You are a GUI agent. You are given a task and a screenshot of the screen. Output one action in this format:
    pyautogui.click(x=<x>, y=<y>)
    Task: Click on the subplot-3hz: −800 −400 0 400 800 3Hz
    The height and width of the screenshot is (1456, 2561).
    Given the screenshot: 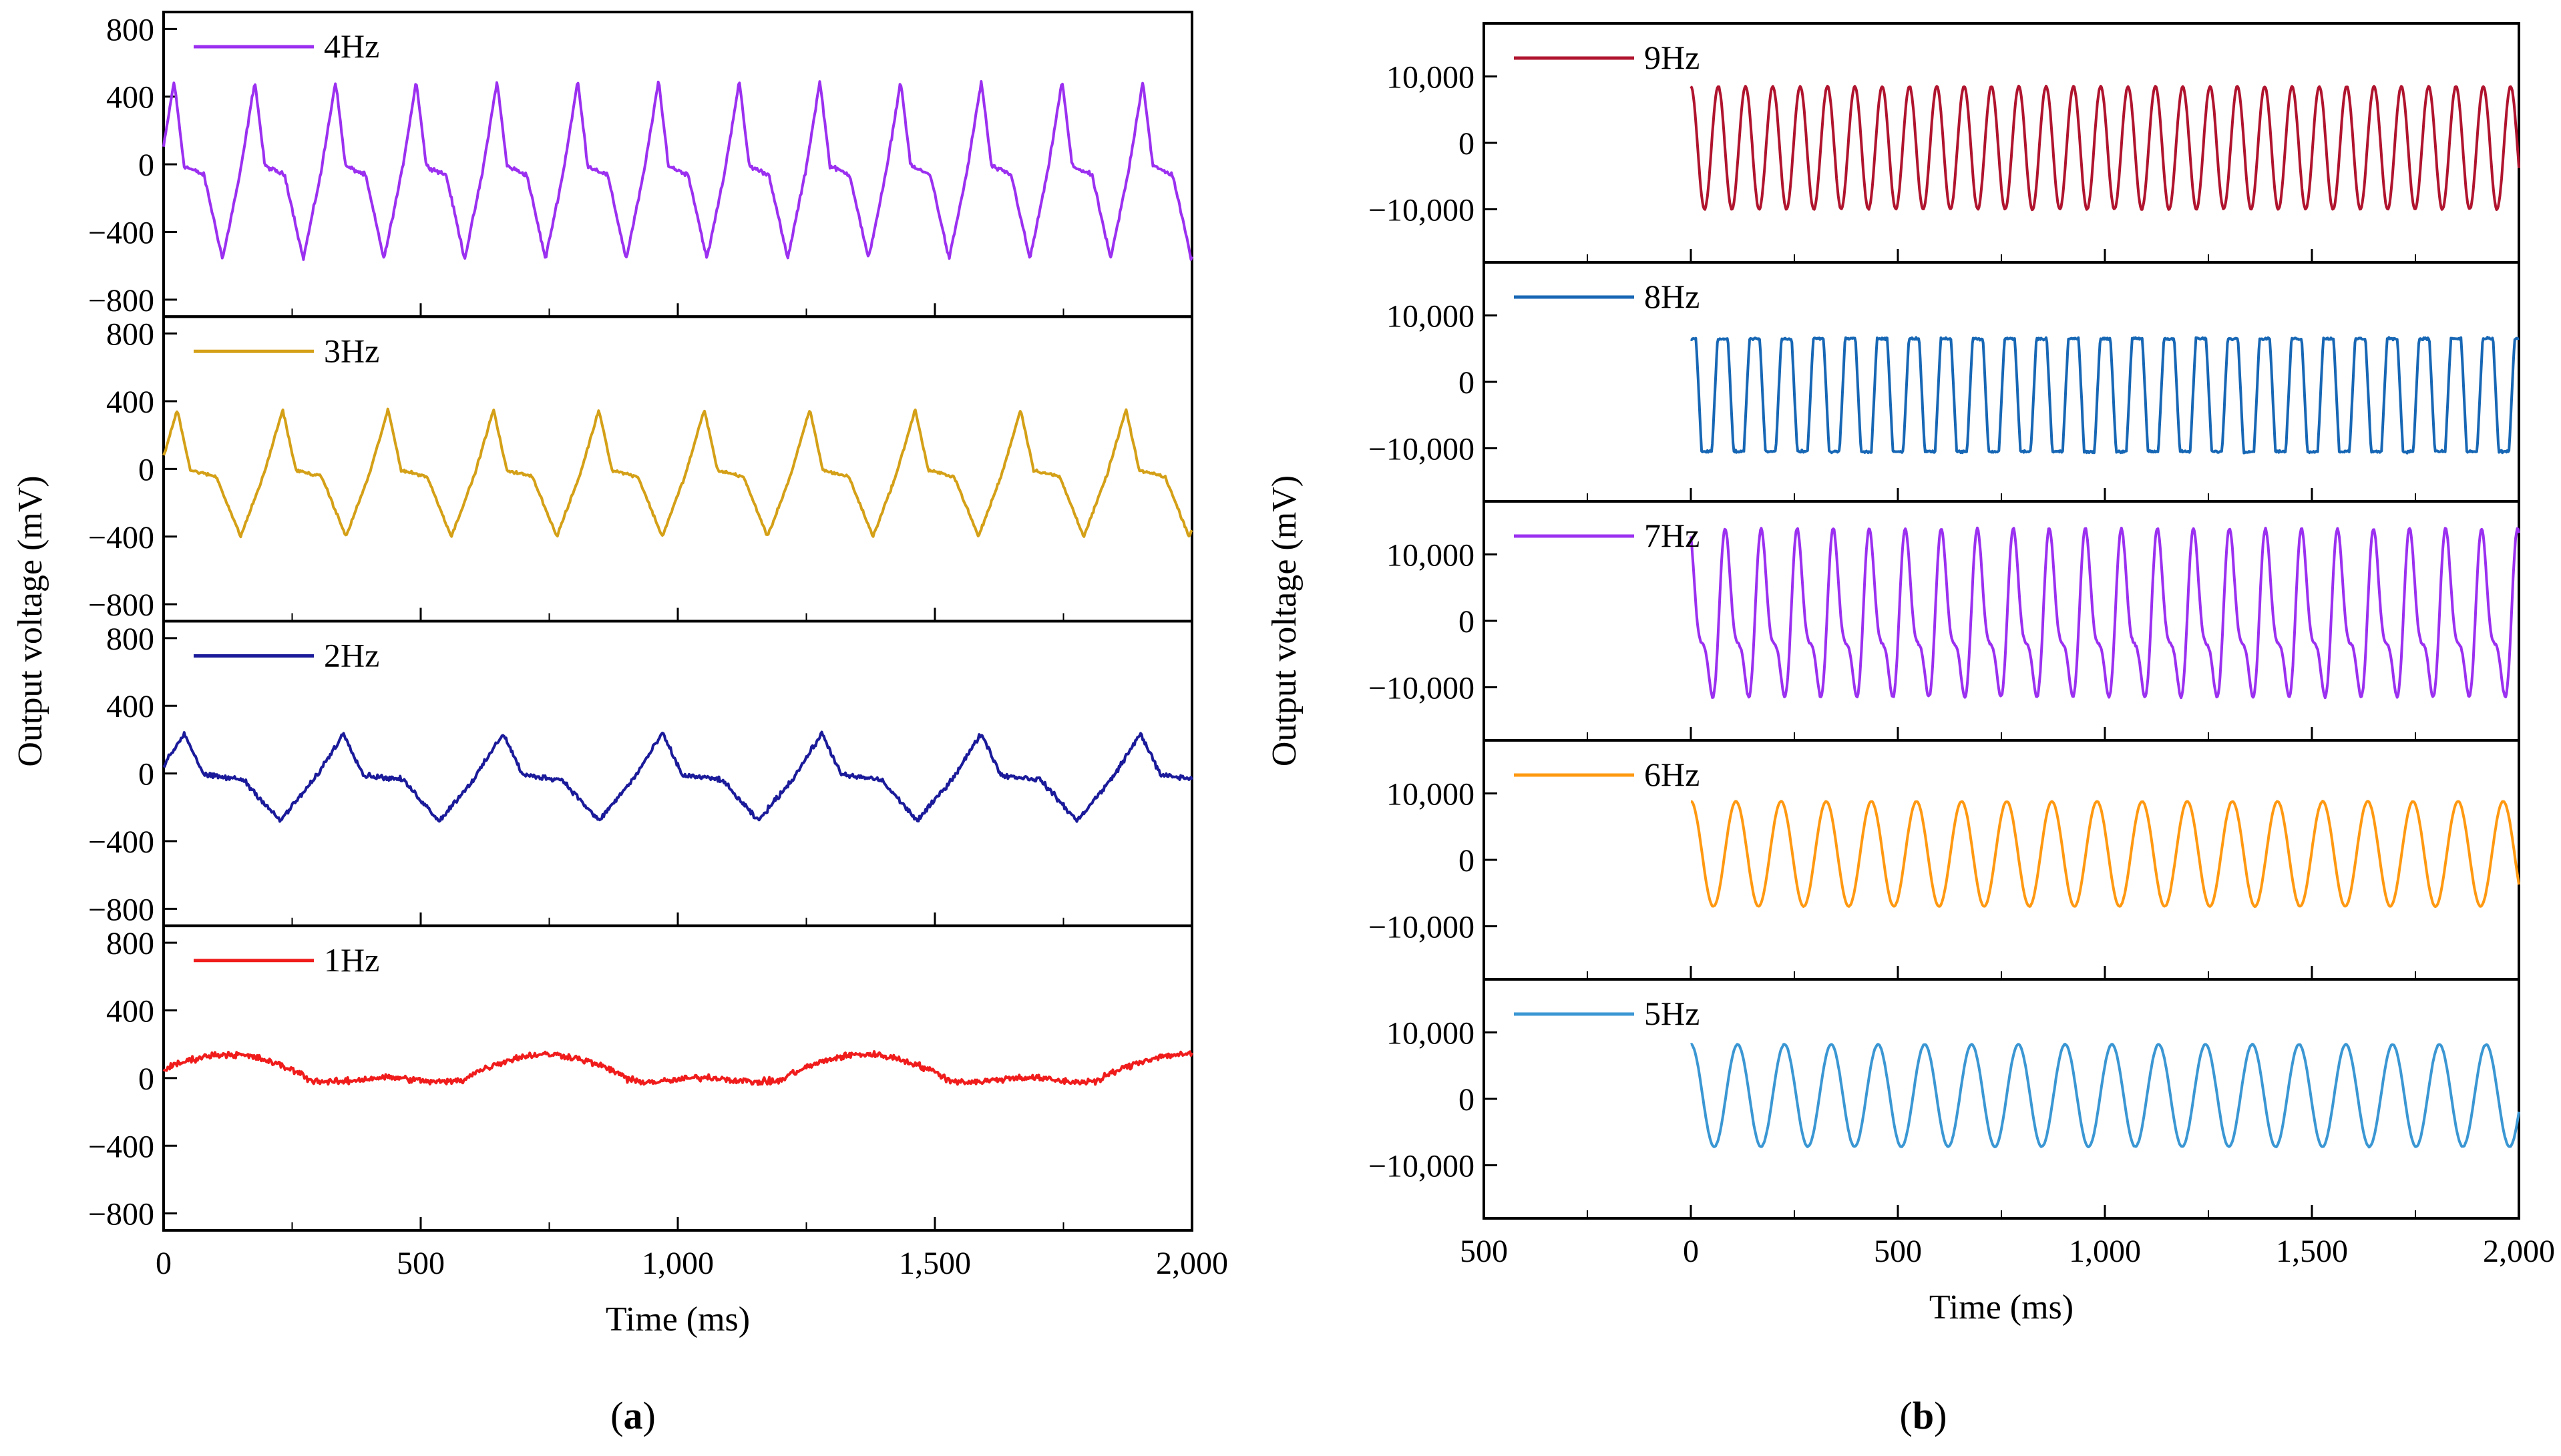 What is the action you would take?
    pyautogui.click(x=640, y=469)
    